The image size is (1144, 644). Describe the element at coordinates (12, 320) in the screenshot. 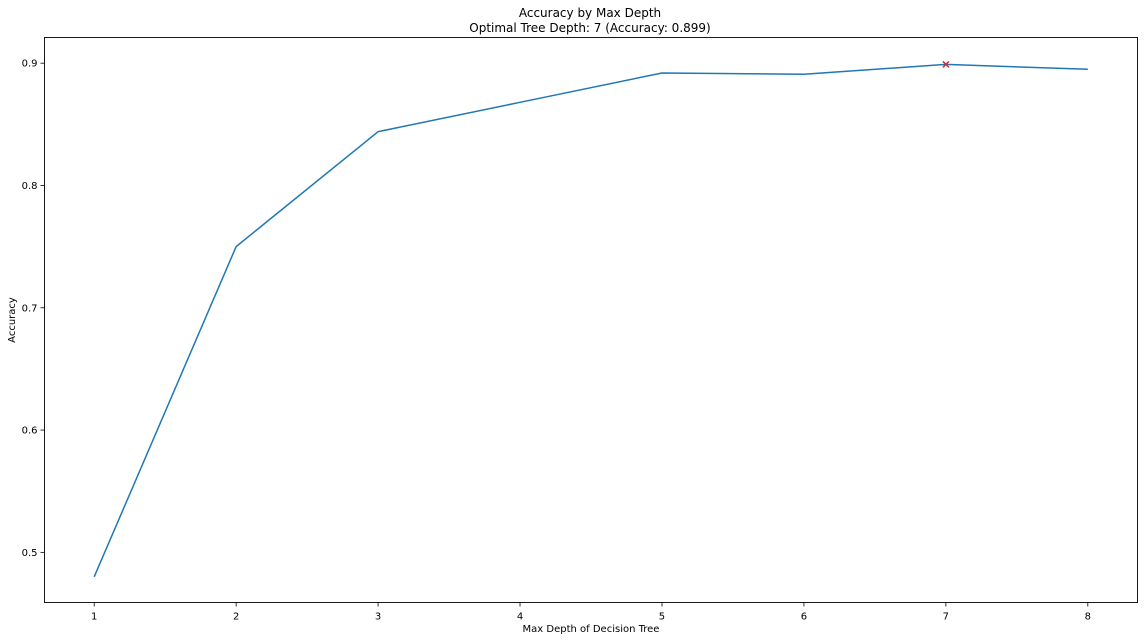

I see `y-axis-label: Accuracy` at that location.